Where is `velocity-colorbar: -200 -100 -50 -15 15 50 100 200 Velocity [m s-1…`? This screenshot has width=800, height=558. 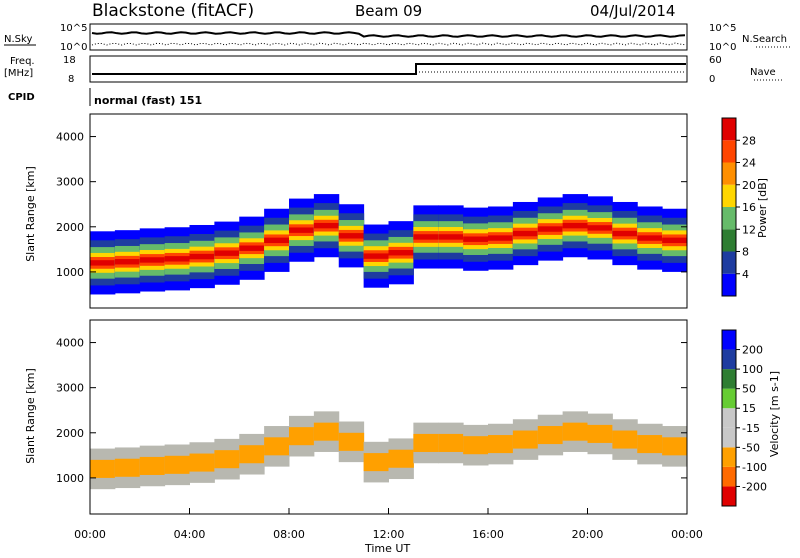 velocity-colorbar: -200 -100 -50 -15 15 50 100 200 Velocity [m s-1… is located at coordinates (751, 418).